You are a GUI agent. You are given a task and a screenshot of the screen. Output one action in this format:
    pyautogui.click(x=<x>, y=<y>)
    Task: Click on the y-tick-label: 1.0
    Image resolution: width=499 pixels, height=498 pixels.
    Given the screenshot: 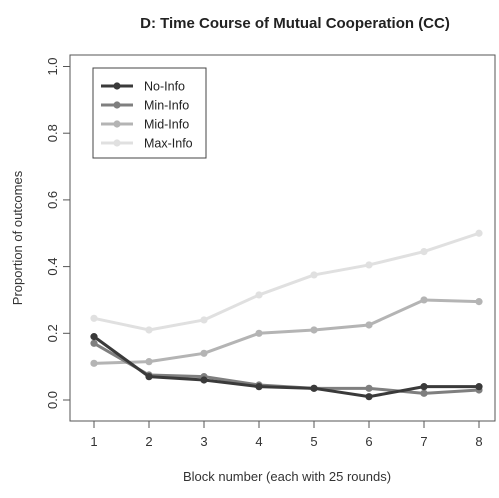 What is the action you would take?
    pyautogui.click(x=52, y=66)
    